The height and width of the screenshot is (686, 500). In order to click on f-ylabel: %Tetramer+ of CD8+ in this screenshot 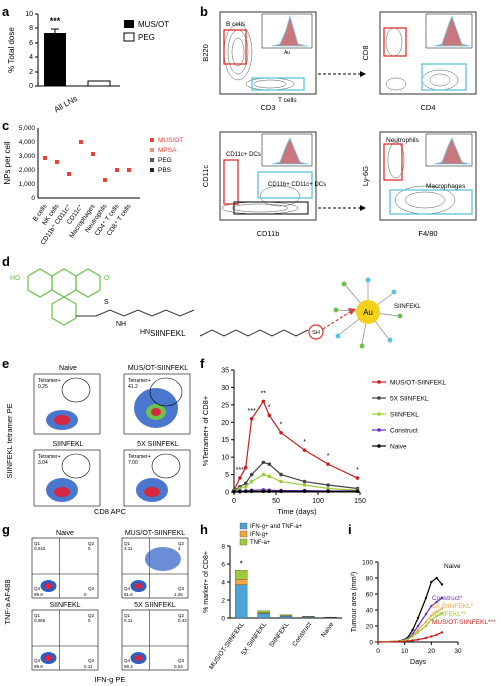, I will do `click(205, 430)`.